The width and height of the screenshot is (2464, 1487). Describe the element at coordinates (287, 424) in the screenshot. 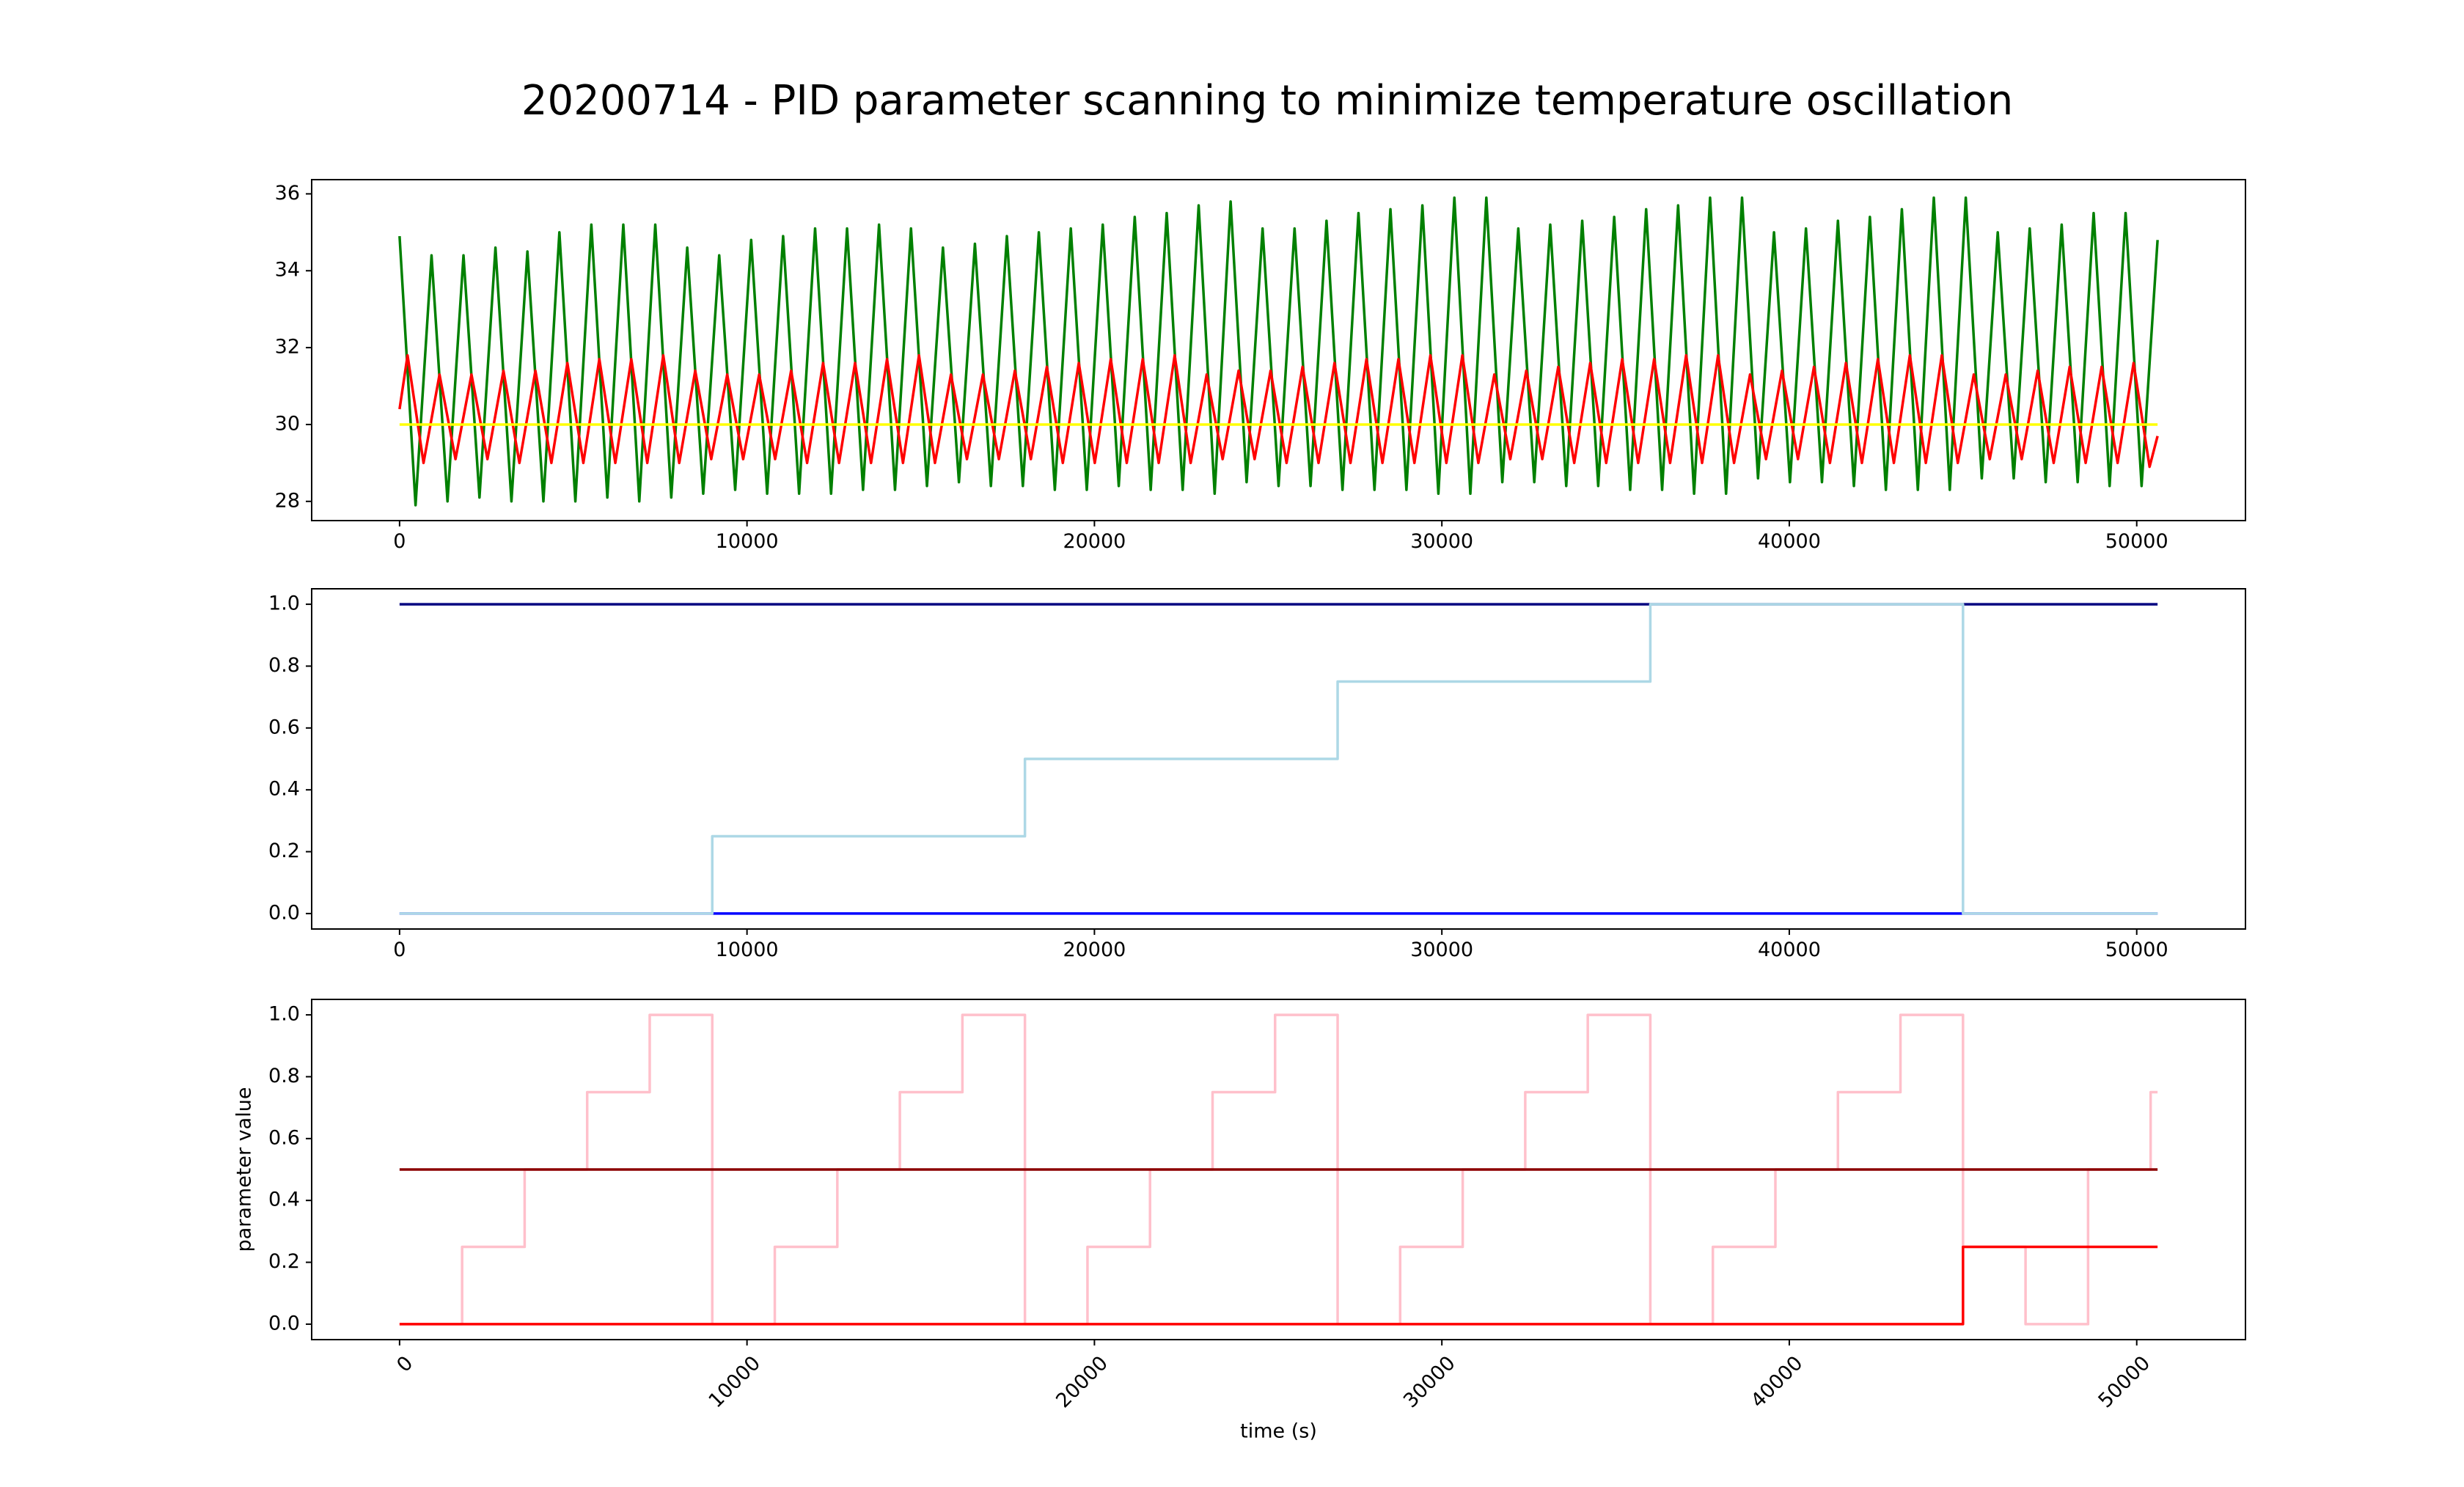

I see `y-tick-label: 30` at that location.